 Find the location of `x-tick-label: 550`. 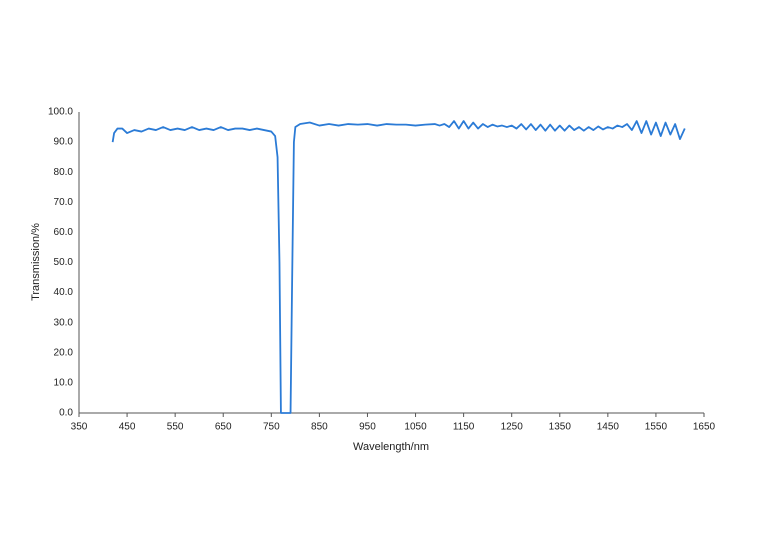

x-tick-label: 550 is located at coordinates (175, 427).